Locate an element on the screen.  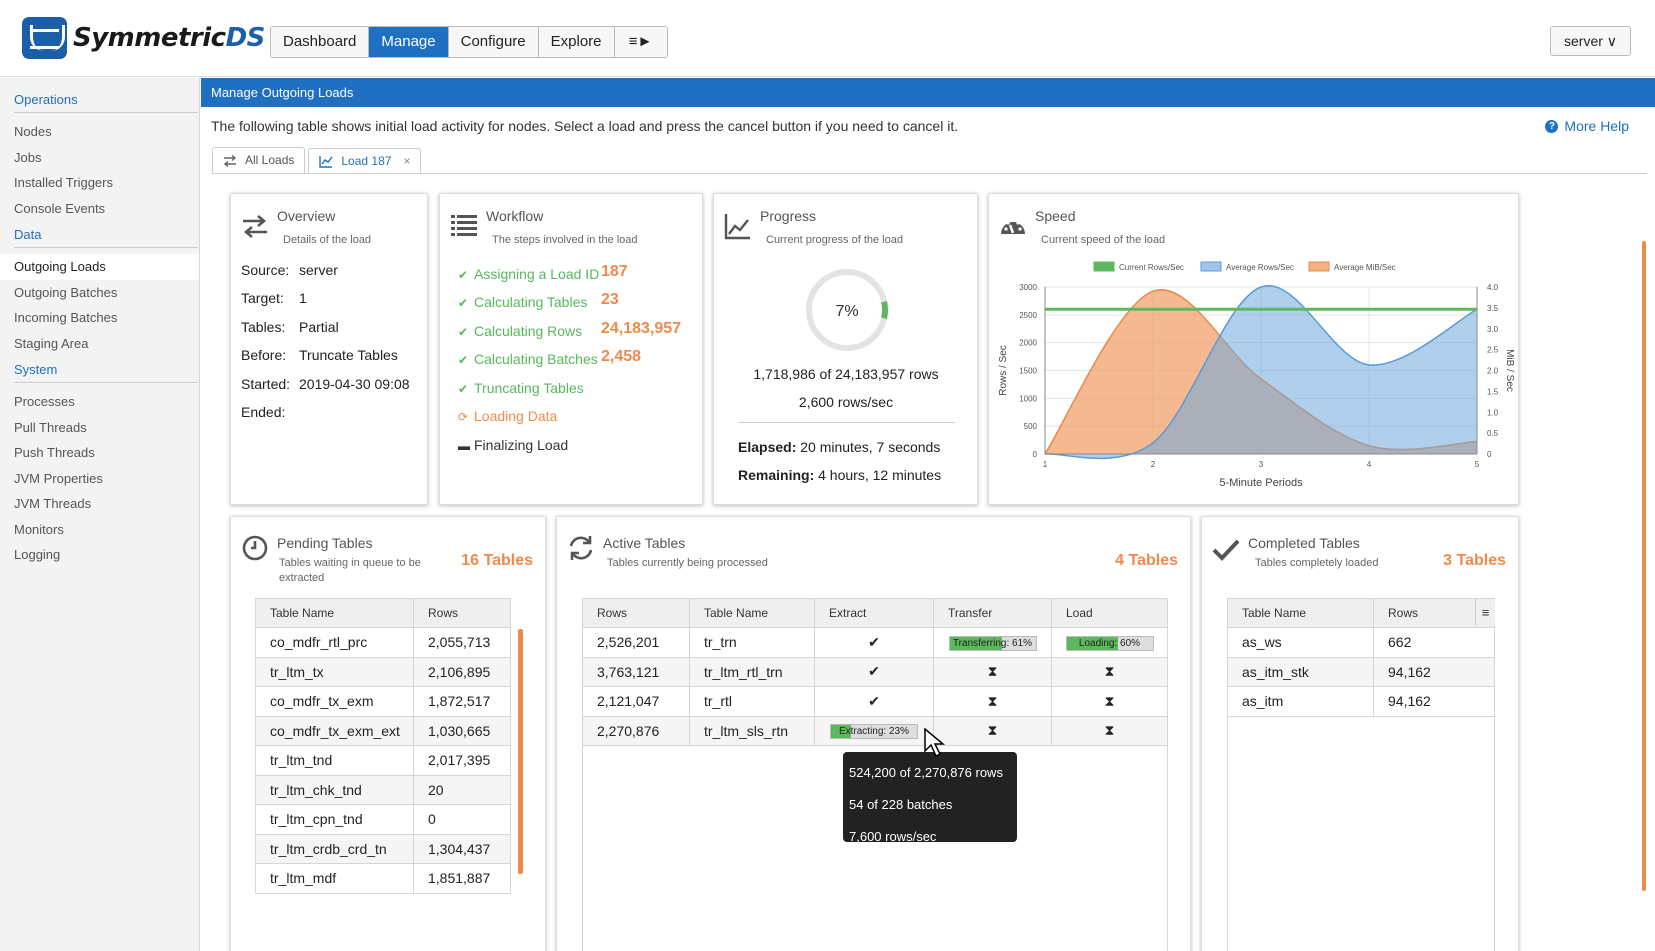
table-row: tr_ltm_mdf 1,851,887 is located at coordinates (383, 878).